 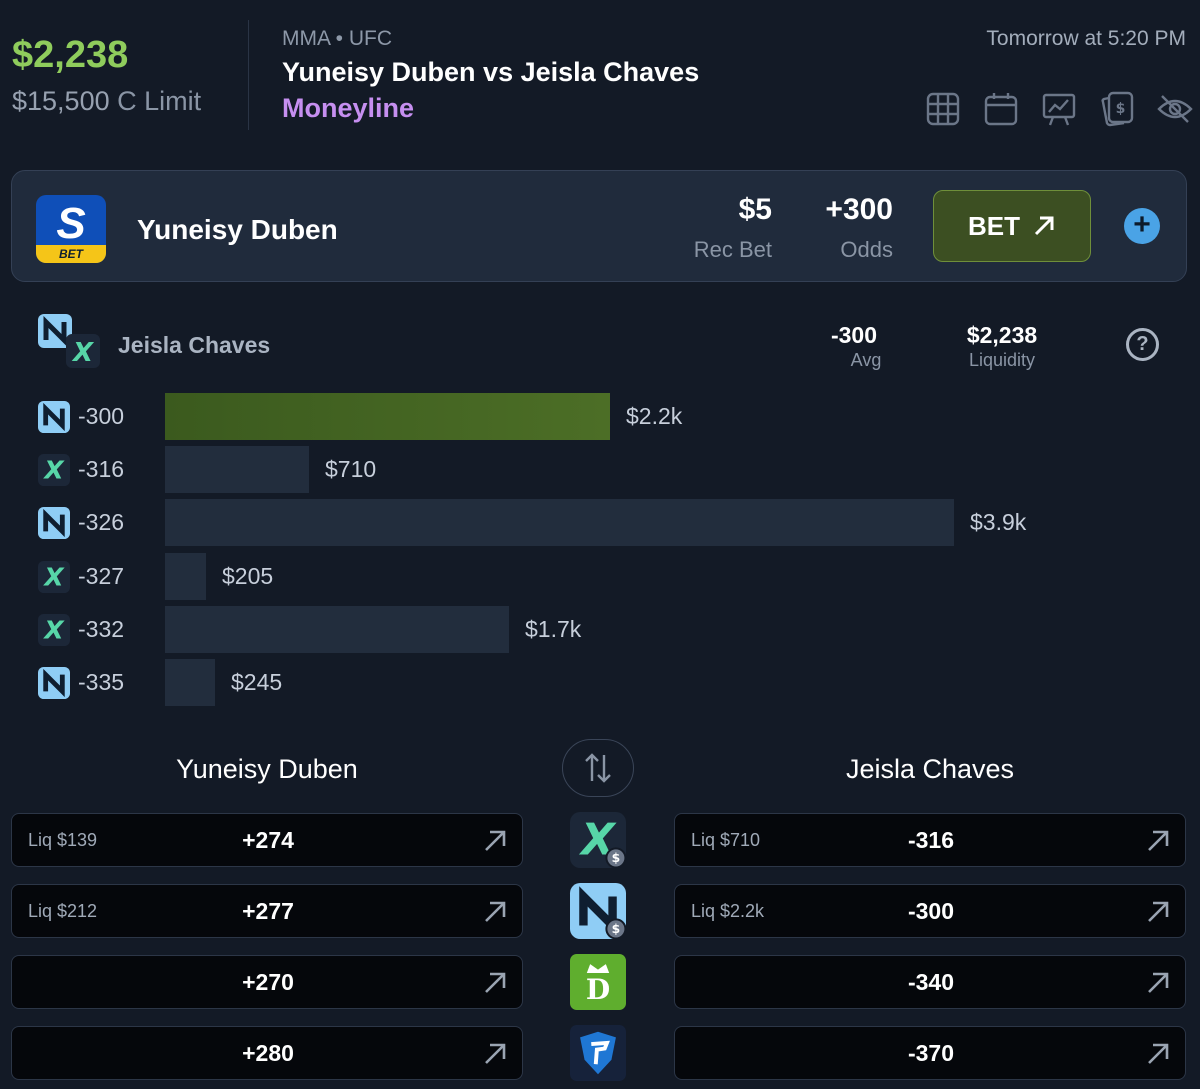 I want to click on cards-icon: $, so click(x=1117, y=109).